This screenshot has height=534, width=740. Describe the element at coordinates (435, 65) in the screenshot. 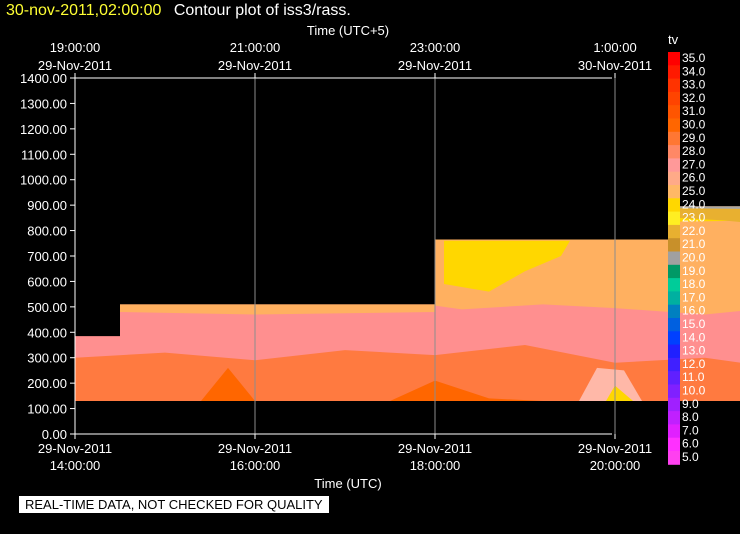

I see `top-tick-date-2: 29-Nov-2011` at that location.